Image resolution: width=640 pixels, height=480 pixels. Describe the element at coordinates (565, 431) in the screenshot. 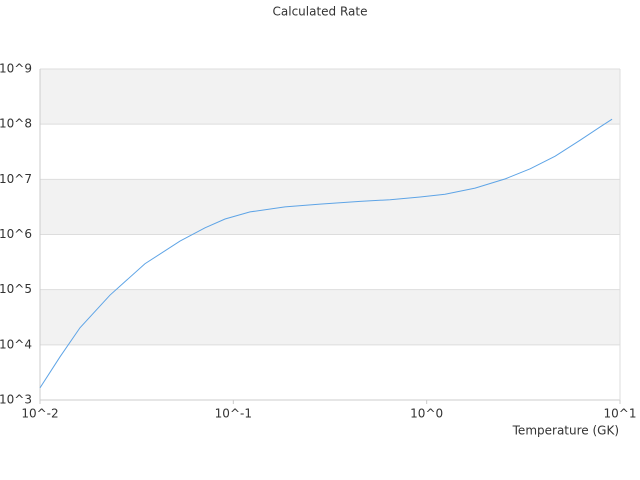

I see `x-axis-label: Temperature (GK)` at that location.